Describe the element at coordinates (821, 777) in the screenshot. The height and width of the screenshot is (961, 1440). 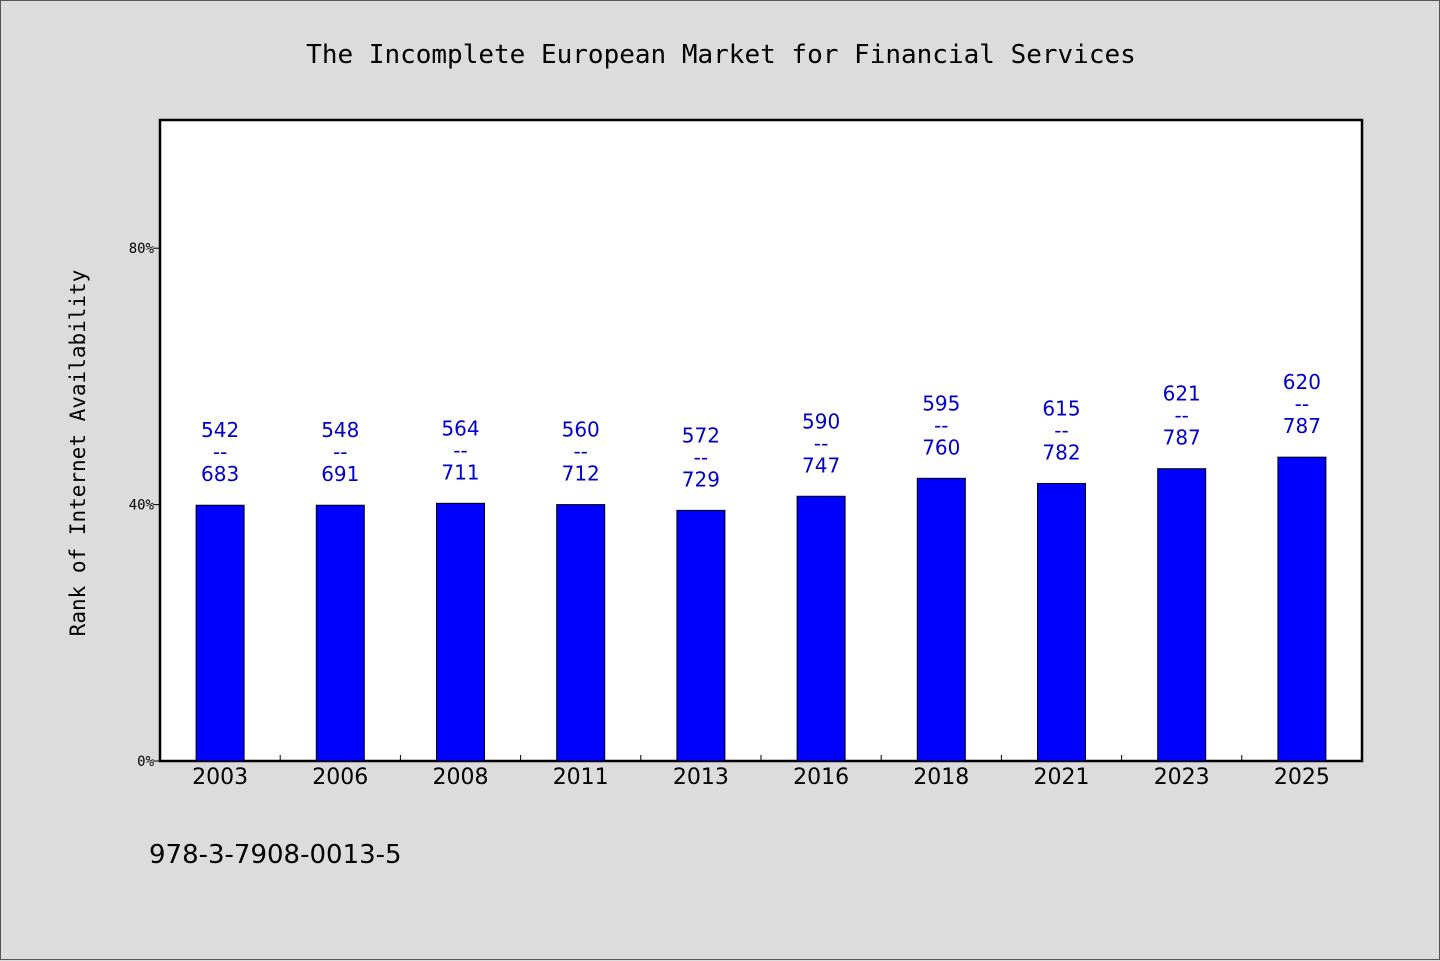
I see `x-tick-label: 2016` at that location.